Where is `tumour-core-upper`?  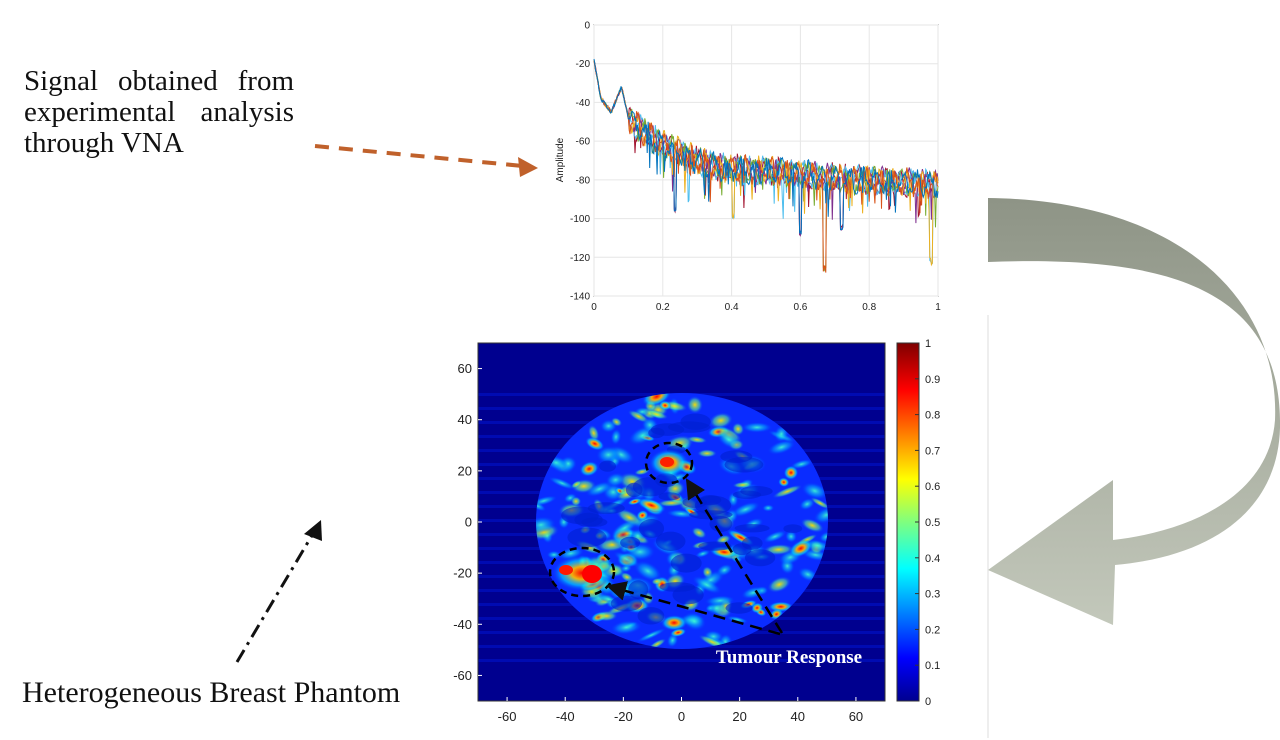
tumour-core-upper is located at coordinates (667, 462).